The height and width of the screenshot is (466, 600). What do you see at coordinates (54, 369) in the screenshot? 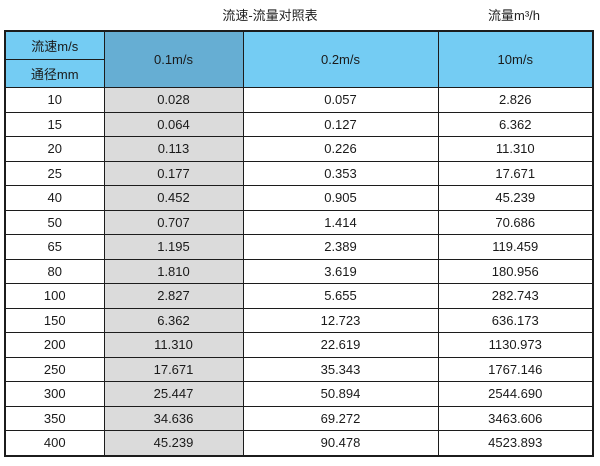
I see `diameter-cell: 250` at bounding box center [54, 369].